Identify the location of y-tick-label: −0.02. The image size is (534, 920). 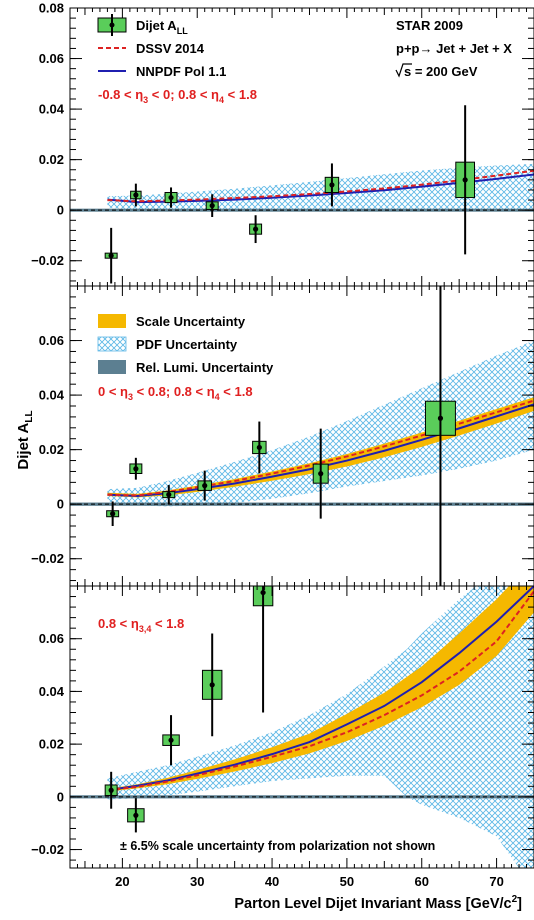
(47, 849).